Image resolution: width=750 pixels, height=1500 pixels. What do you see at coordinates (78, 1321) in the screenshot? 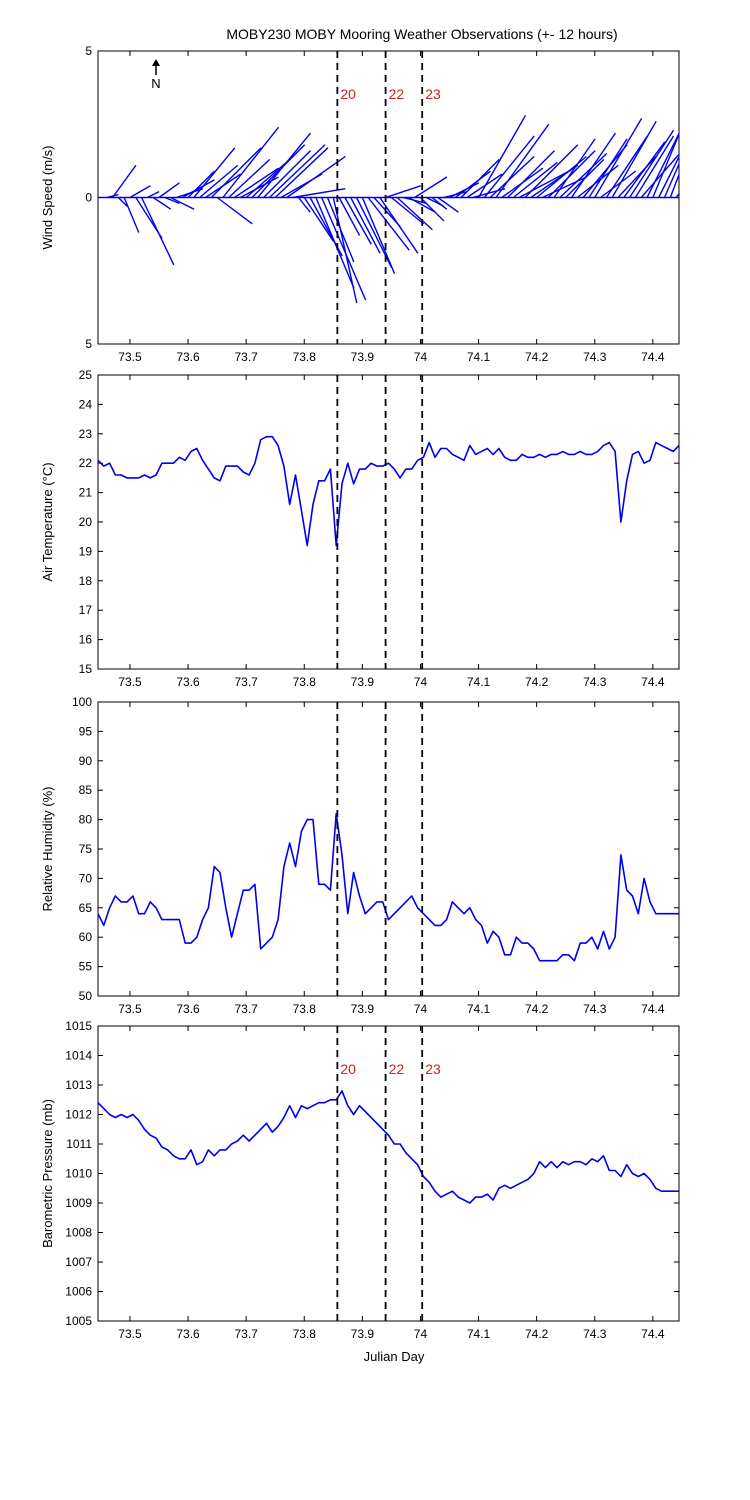
I see `y-tick-label: 1005` at bounding box center [78, 1321].